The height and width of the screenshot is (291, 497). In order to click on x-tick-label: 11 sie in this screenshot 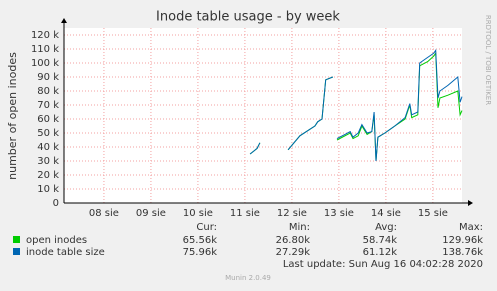, I will do `click(245, 213)`.